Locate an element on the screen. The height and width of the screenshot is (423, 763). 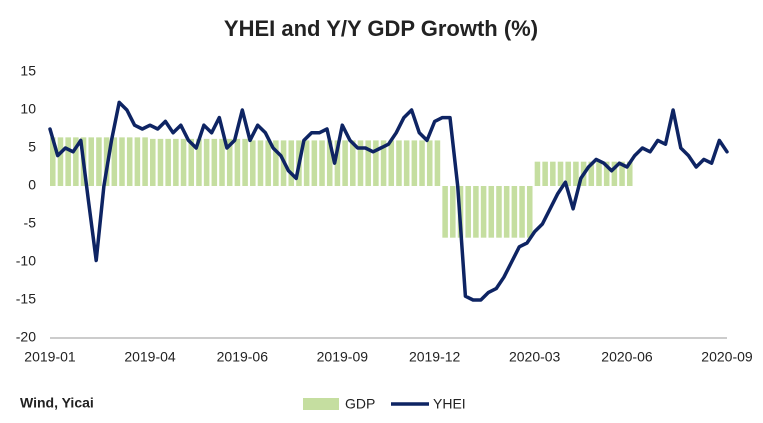
source: Wind, Yicai is located at coordinates (57, 403).